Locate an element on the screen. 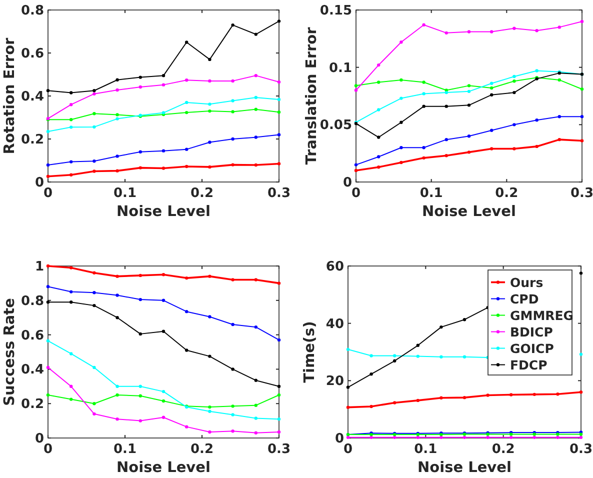 This screenshot has width=593, height=478. legend-label: CPD is located at coordinates (524, 298).